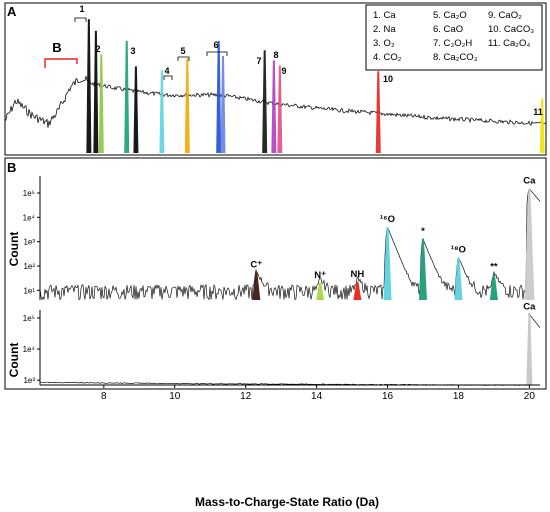 The width and height of the screenshot is (550, 512). What do you see at coordinates (384, 43) in the screenshot?
I see `legend-entry: 3. O₂` at bounding box center [384, 43].